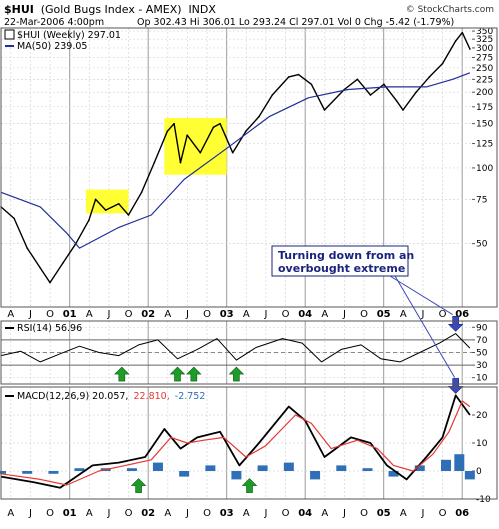  Describe the element at coordinates (19, 9) in the screenshot. I see `symbol: $HUI` at that location.